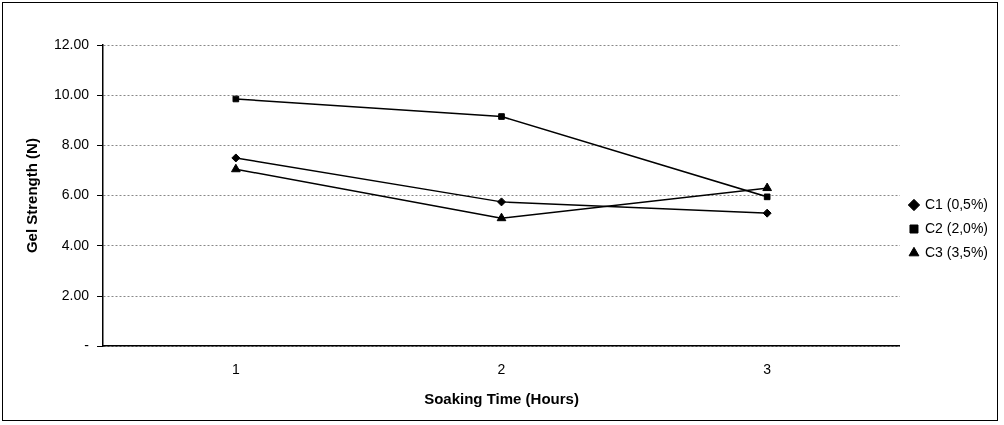 This screenshot has width=1004, height=425. What do you see at coordinates (767, 369) in the screenshot?
I see `x-tick-label: 3` at bounding box center [767, 369].